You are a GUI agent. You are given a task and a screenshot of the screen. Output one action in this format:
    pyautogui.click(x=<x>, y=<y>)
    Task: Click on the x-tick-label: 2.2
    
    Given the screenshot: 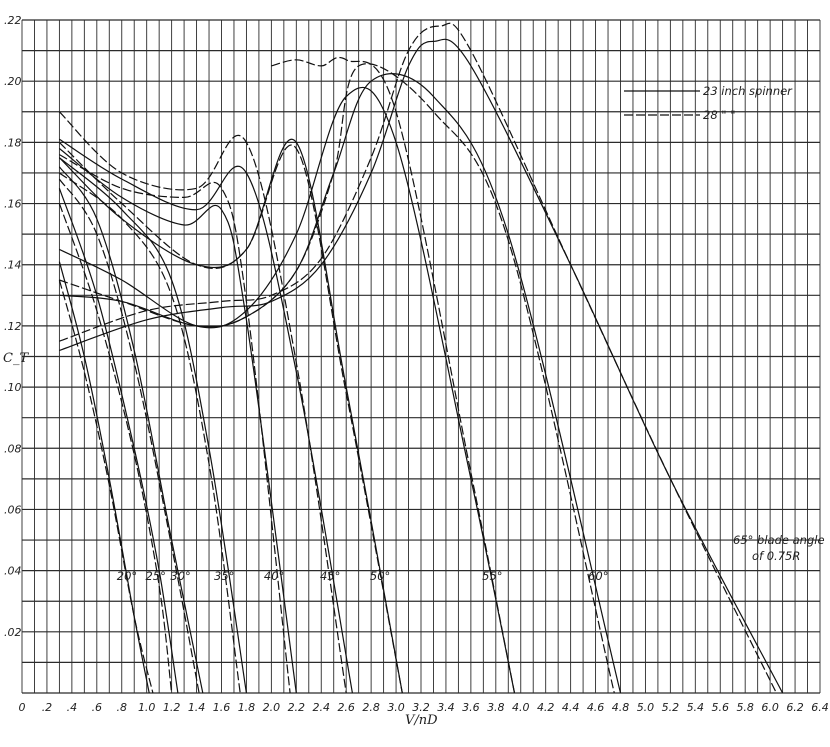 What is the action you would take?
    pyautogui.click(x=297, y=707)
    